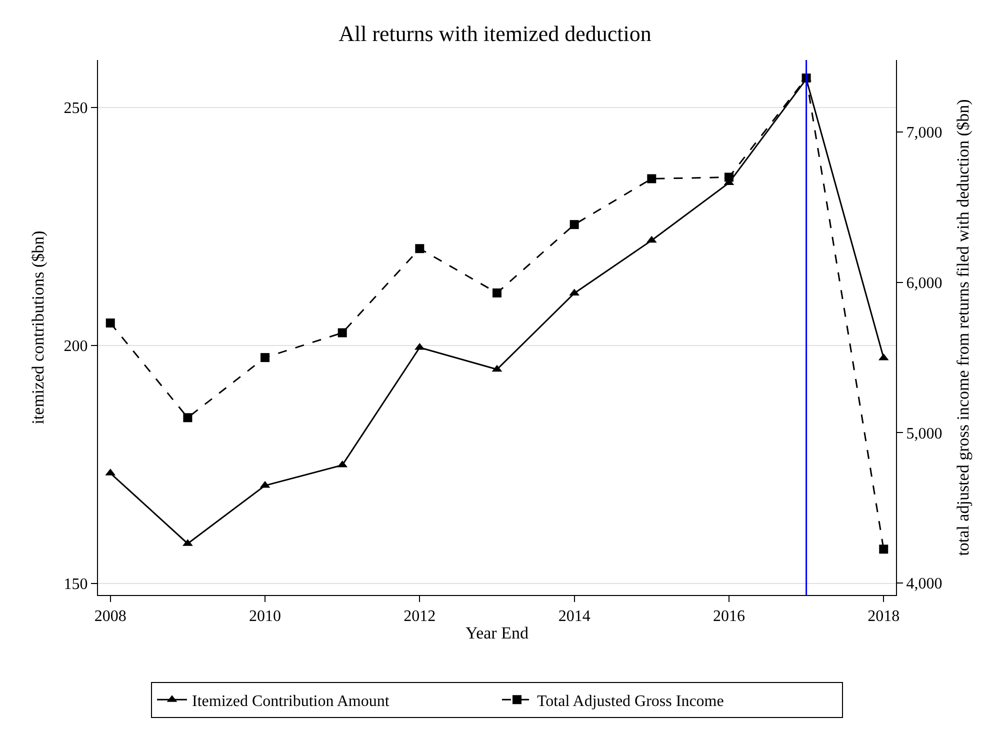 The width and height of the screenshot is (990, 729). Describe the element at coordinates (574, 617) in the screenshot. I see `x-tick-label: 2014` at that location.